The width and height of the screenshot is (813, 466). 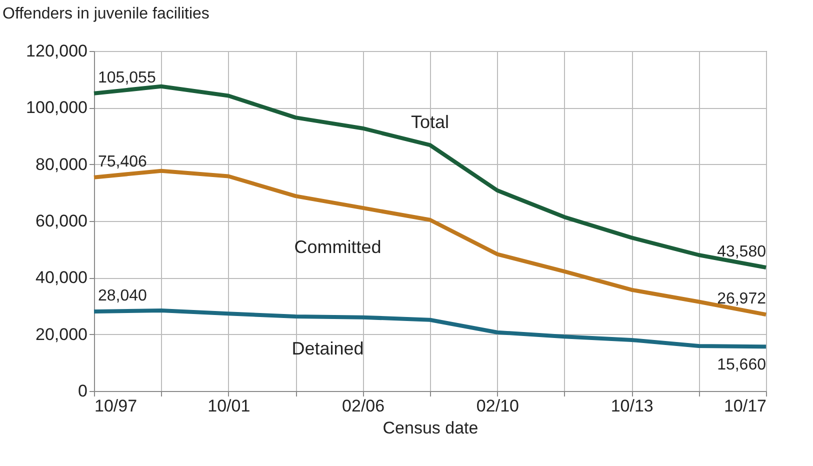 I want to click on x-tick-label: 02/10, so click(x=497, y=406).